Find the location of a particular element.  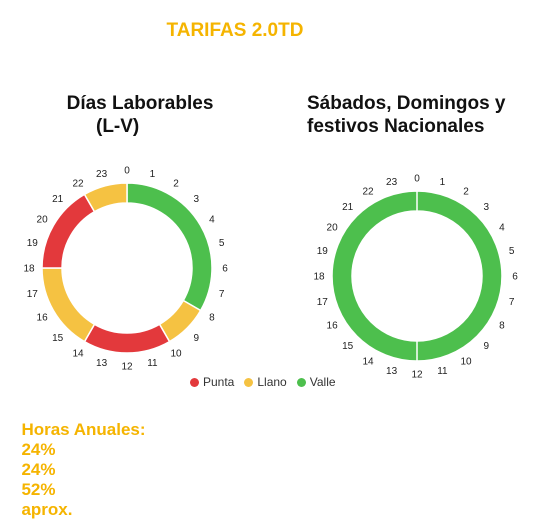

annual-hours-label: Horas Anuales: is located at coordinates (83, 429).